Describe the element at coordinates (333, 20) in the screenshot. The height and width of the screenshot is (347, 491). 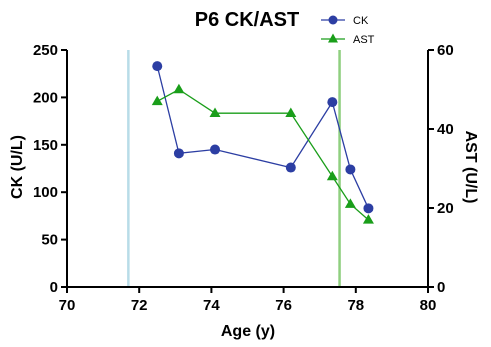
I see `legend-marker-ck` at that location.